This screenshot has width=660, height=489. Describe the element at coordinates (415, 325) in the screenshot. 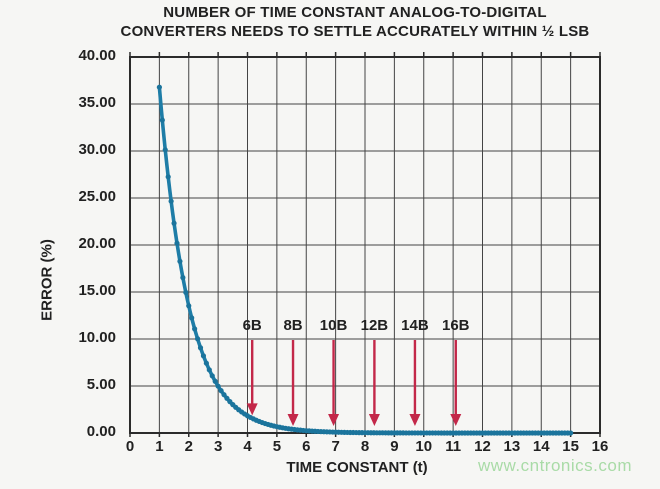

I see `annotation-label-14B: 14B` at that location.